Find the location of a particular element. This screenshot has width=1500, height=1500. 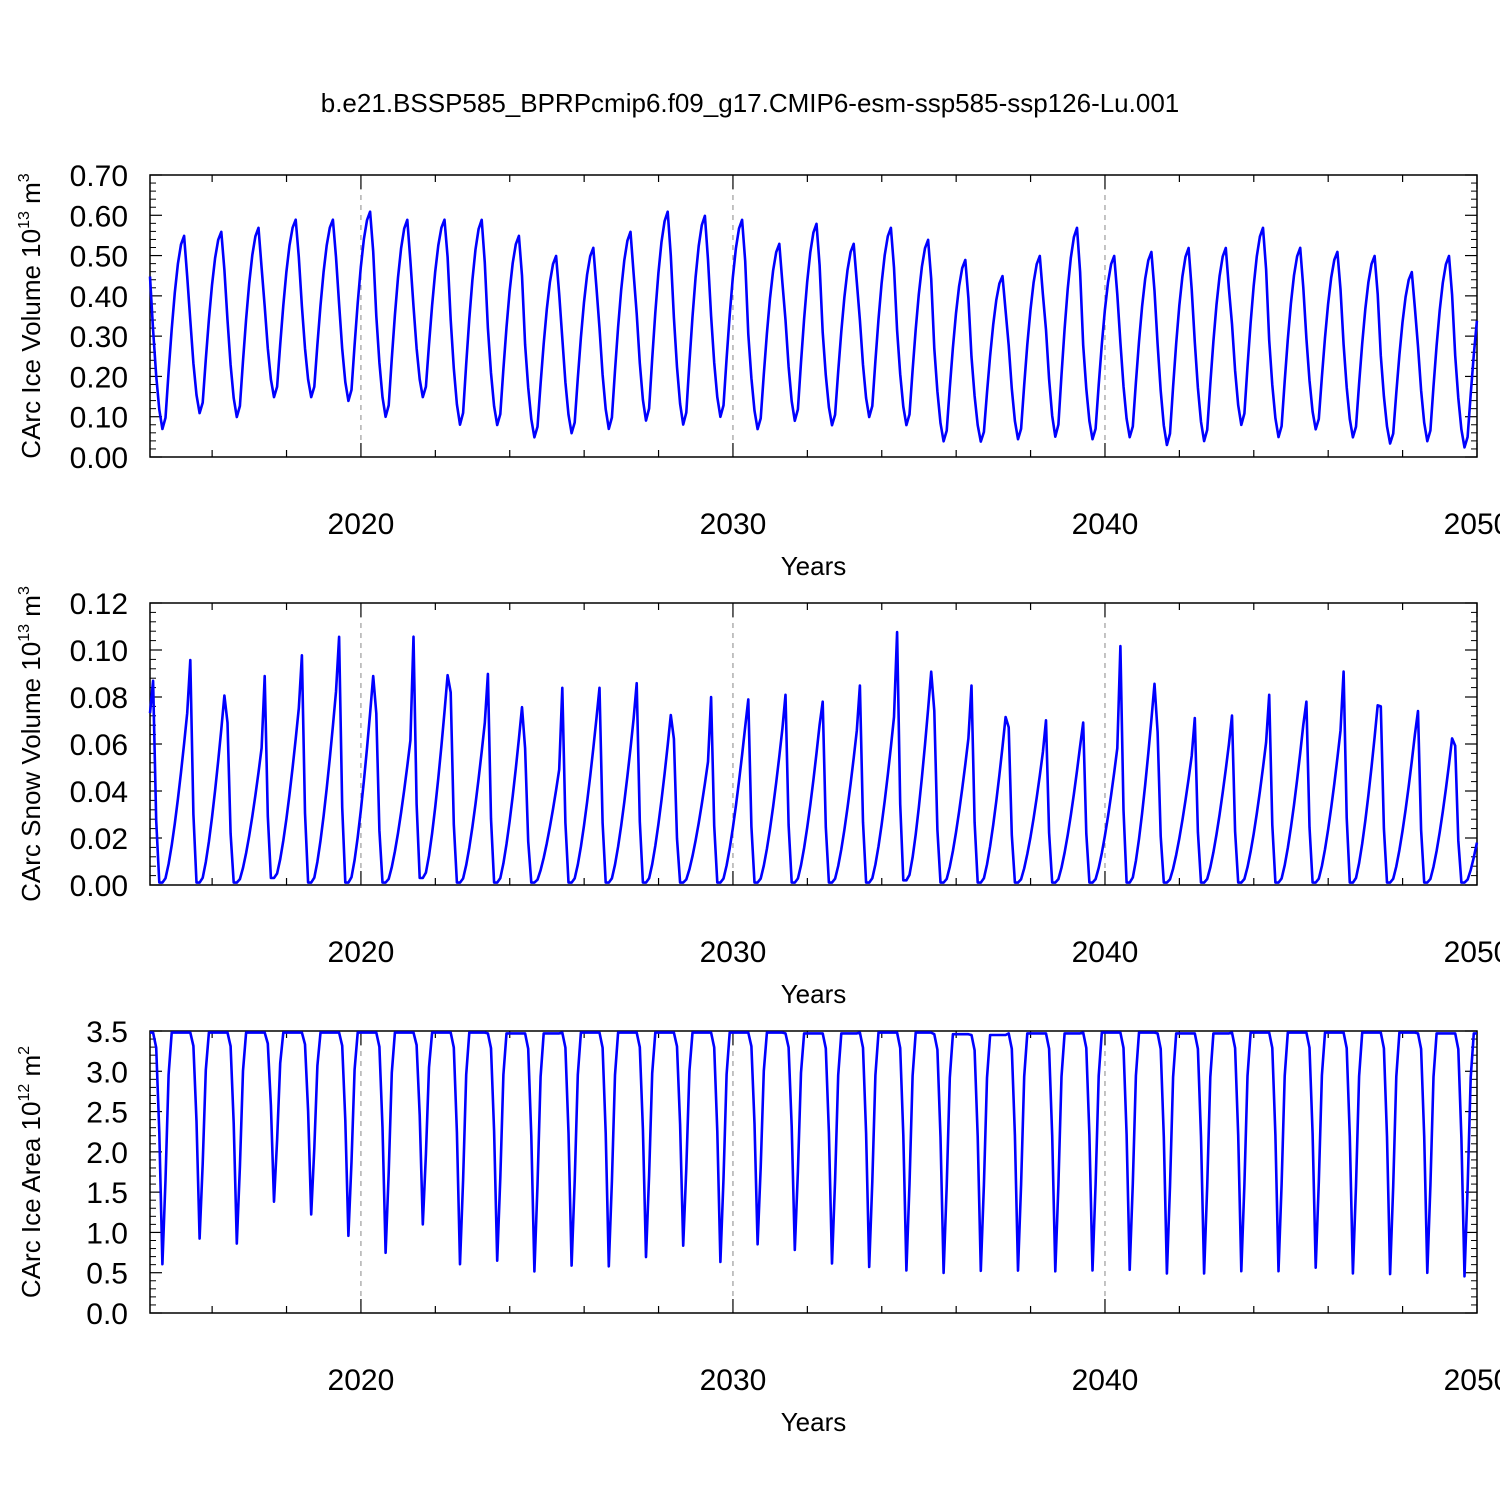

y-tick-label: 3.5 is located at coordinates (107, 1032).